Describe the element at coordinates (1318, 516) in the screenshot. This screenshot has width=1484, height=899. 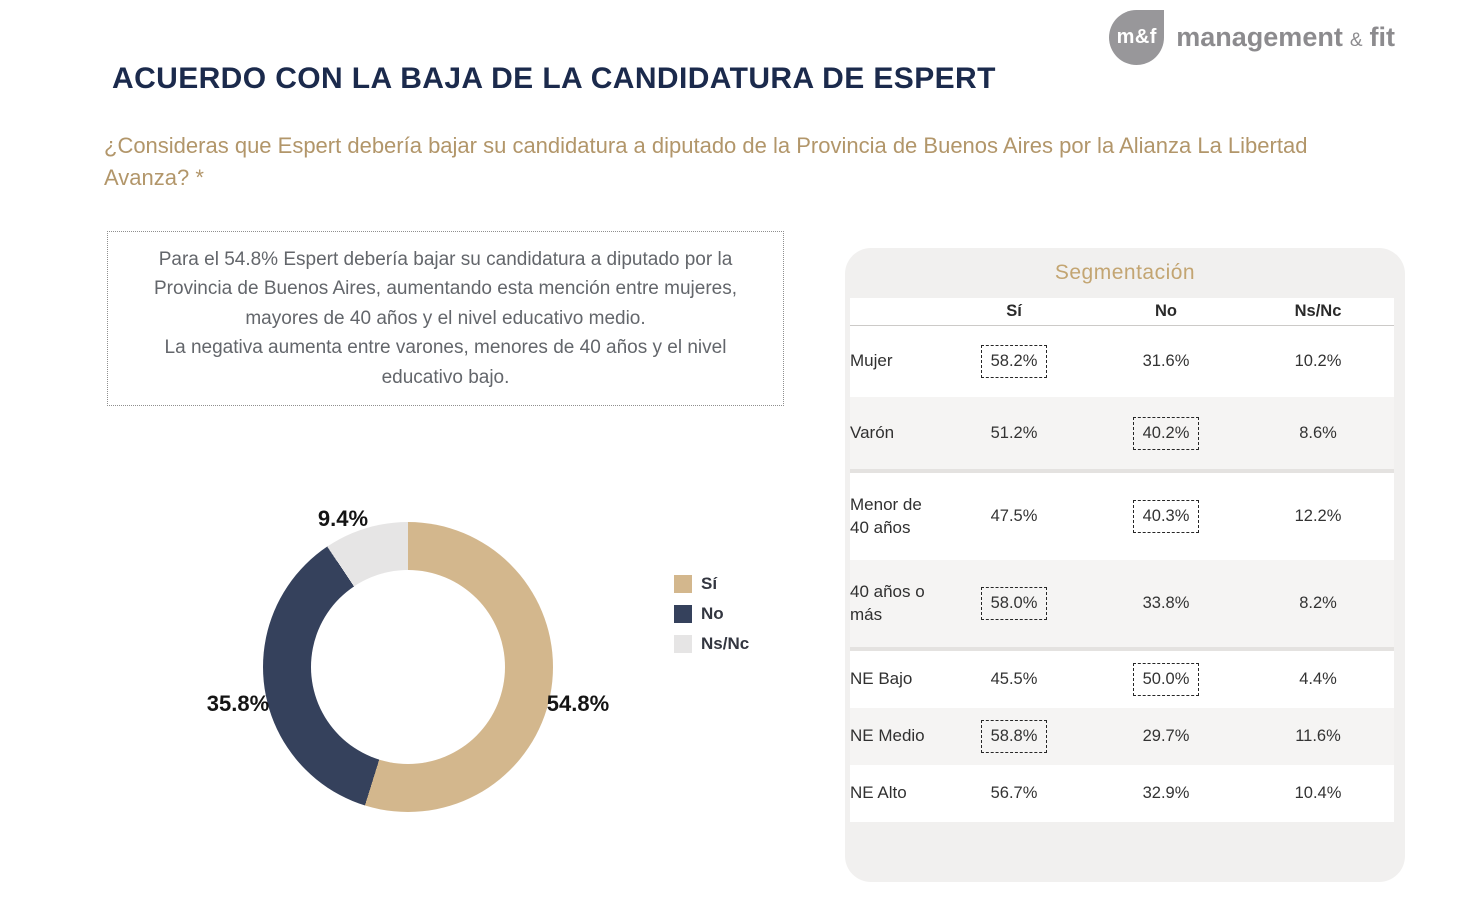
I see `cell-value: 12.2%` at that location.